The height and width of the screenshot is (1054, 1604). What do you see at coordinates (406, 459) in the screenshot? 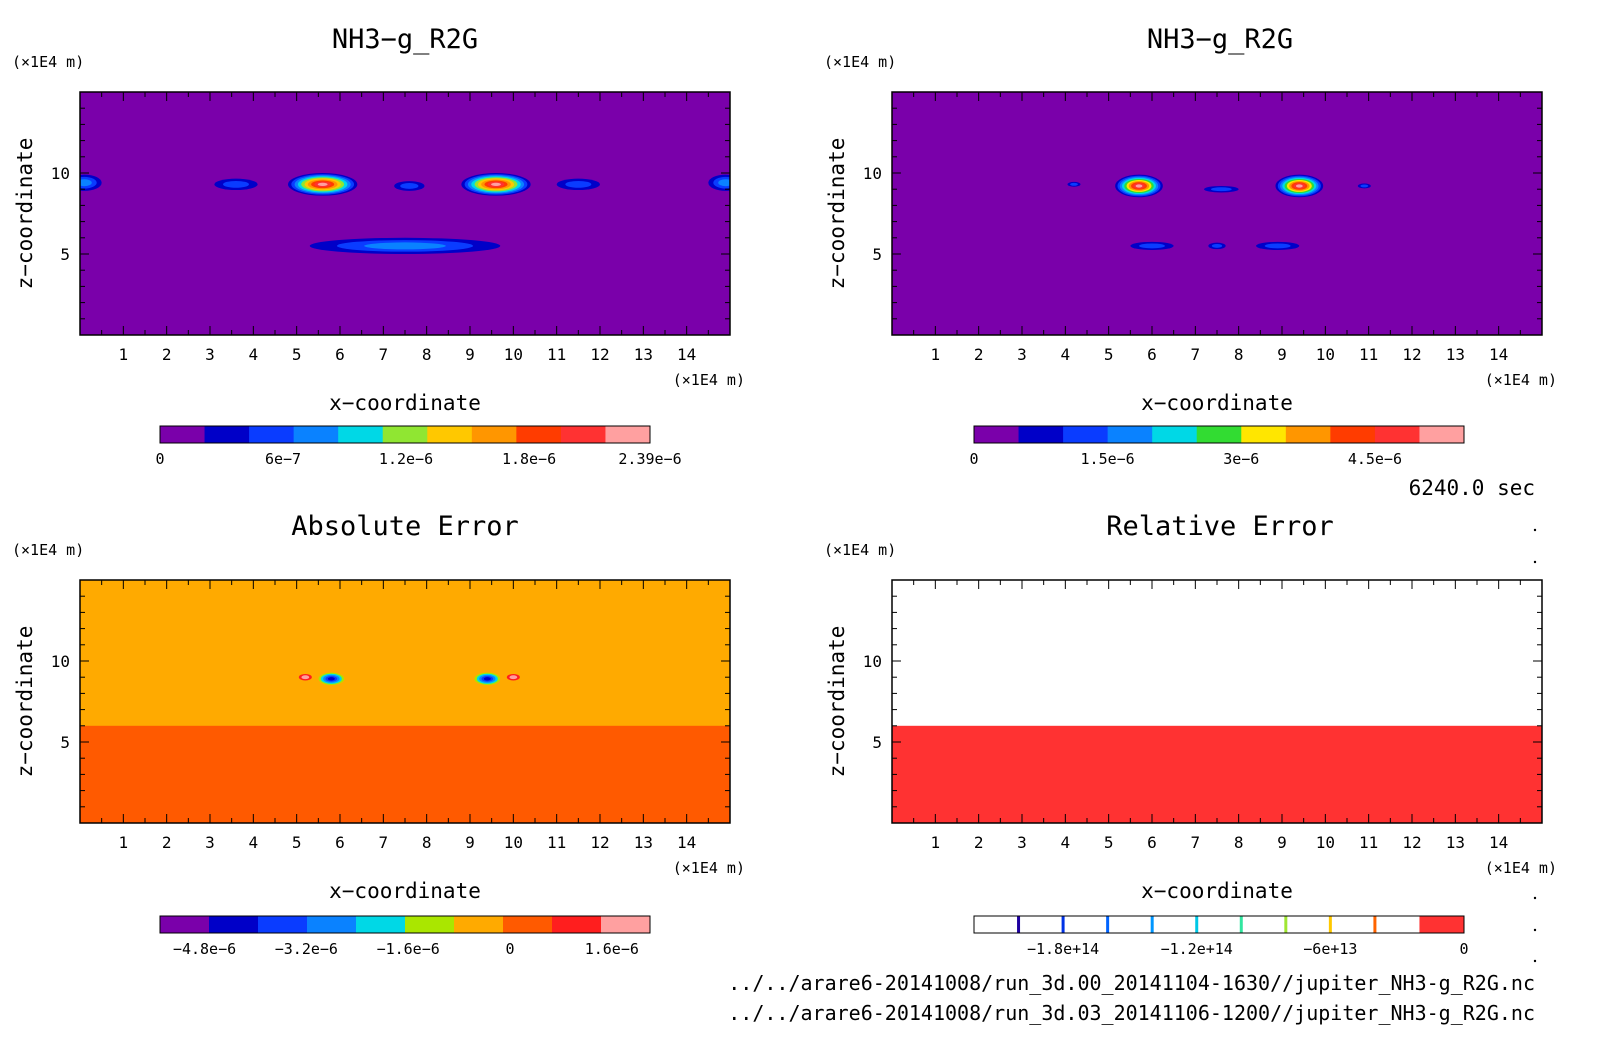
I see `colorbar-tick-label: 1.2e−6` at bounding box center [406, 459].